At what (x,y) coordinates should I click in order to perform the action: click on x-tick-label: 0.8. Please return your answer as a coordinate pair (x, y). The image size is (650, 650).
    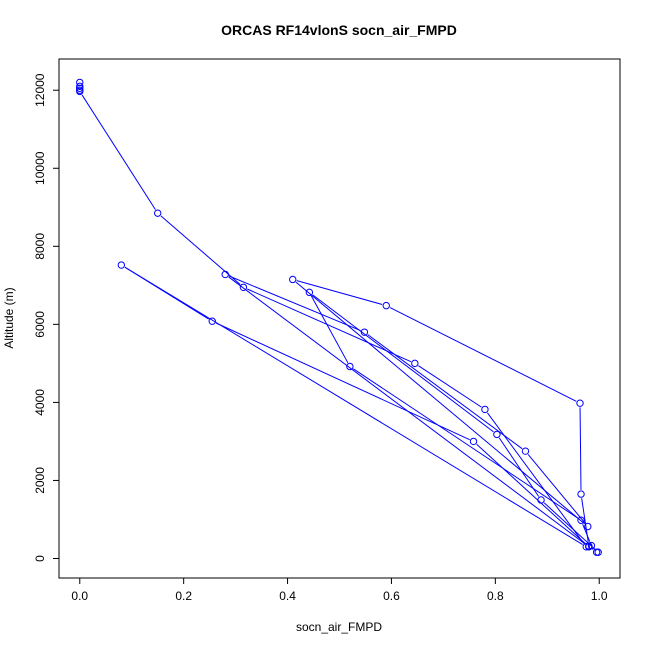
    Looking at the image, I should click on (495, 596).